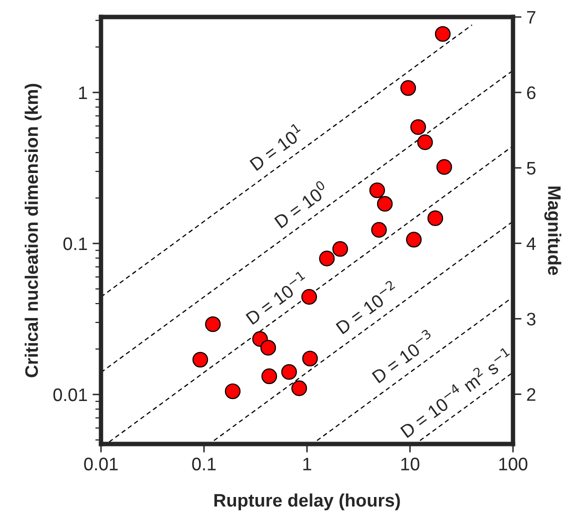 The width and height of the screenshot is (584, 520). I want to click on y2-tick-label: 2, so click(531, 394).